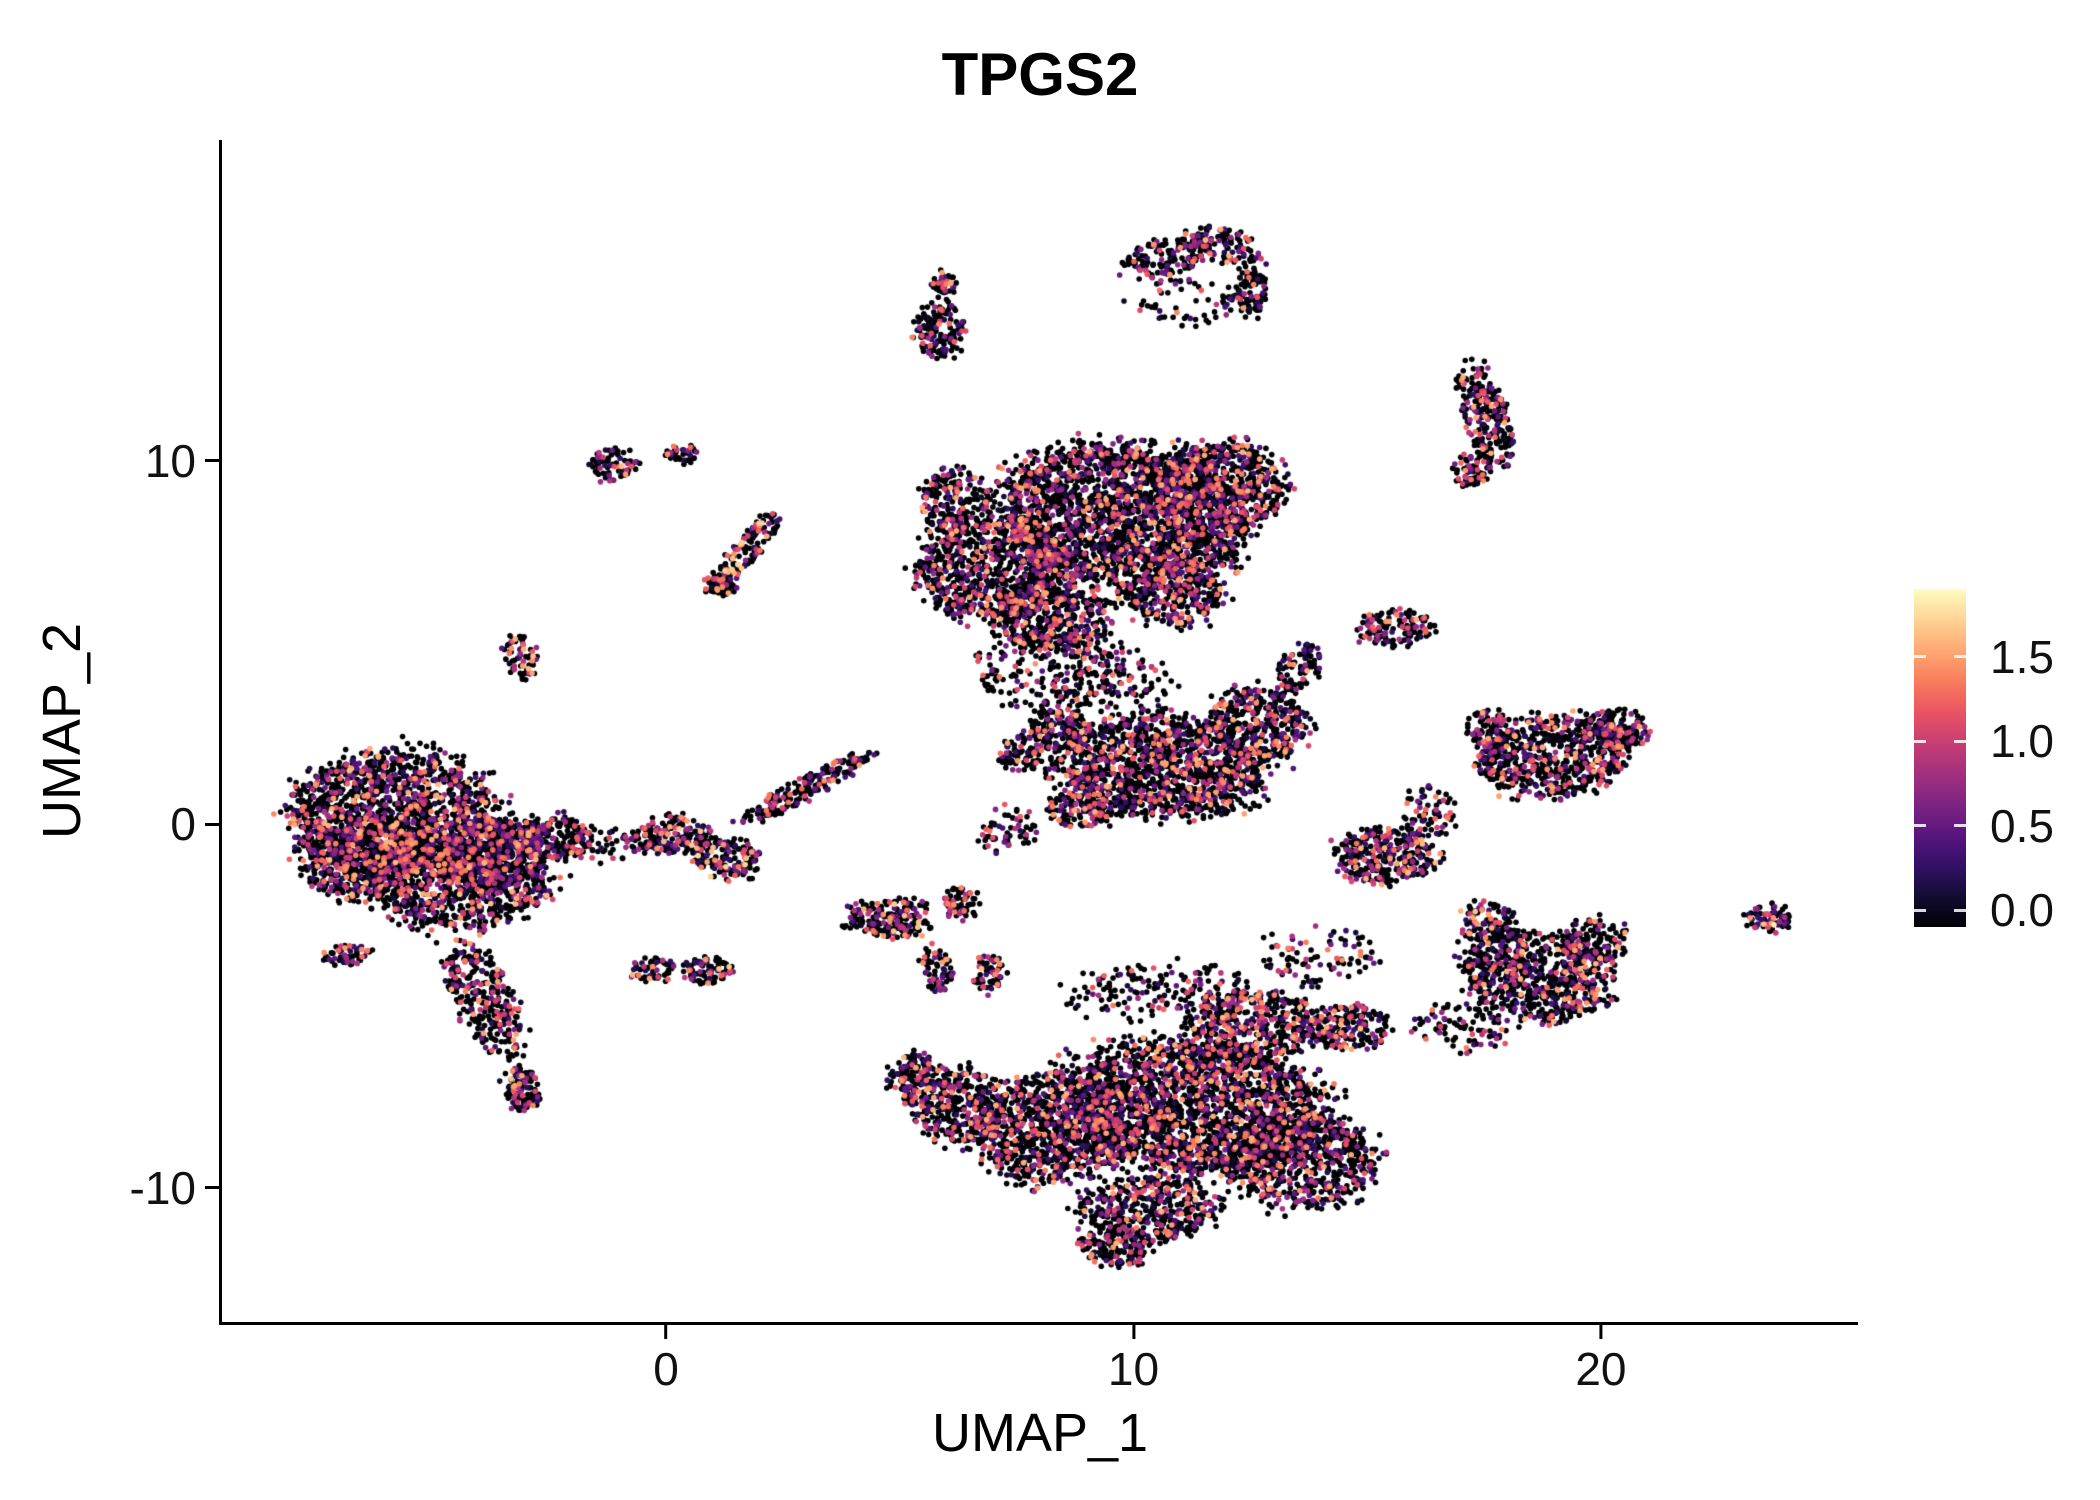  What do you see at coordinates (170, 460) in the screenshot?
I see `y-tick-label: 10` at bounding box center [170, 460].